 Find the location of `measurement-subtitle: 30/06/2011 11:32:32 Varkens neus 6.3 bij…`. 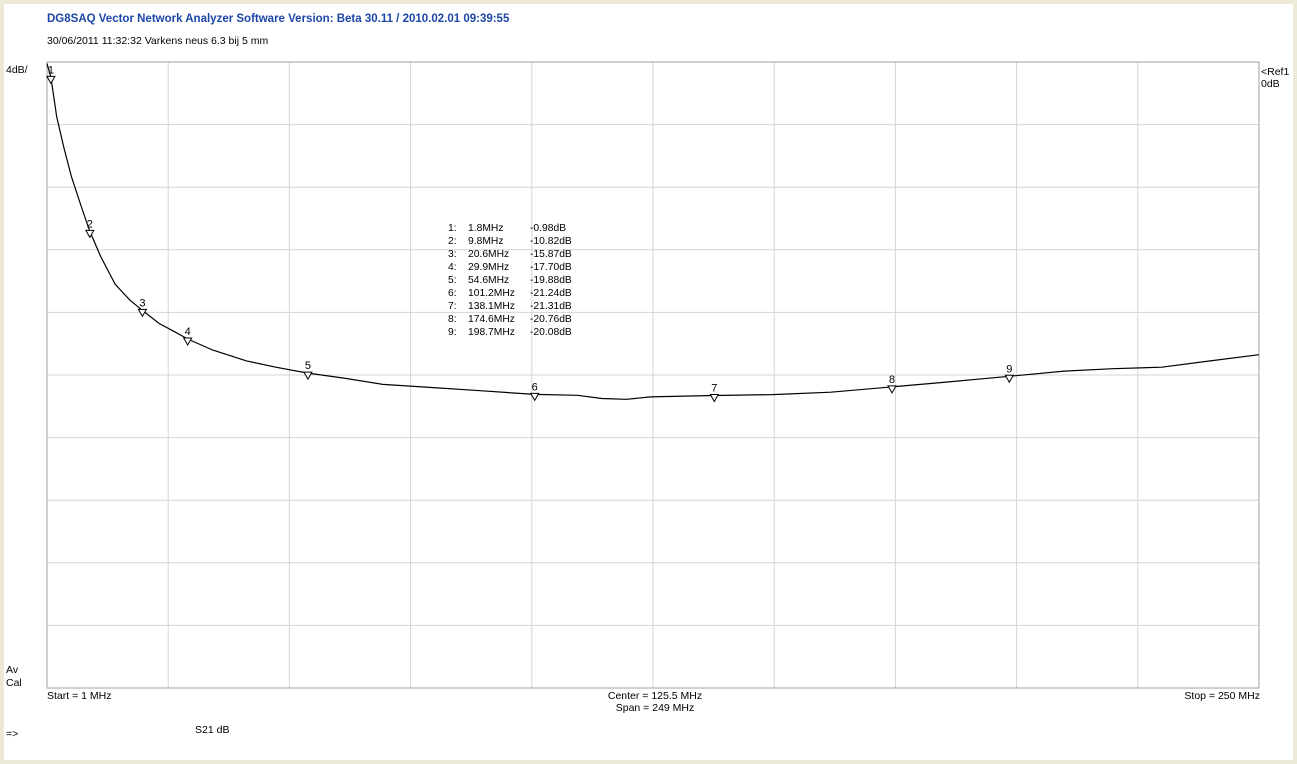

measurement-subtitle: 30/06/2011 11:32:32 Varkens neus 6.3 bij… is located at coordinates (158, 41).